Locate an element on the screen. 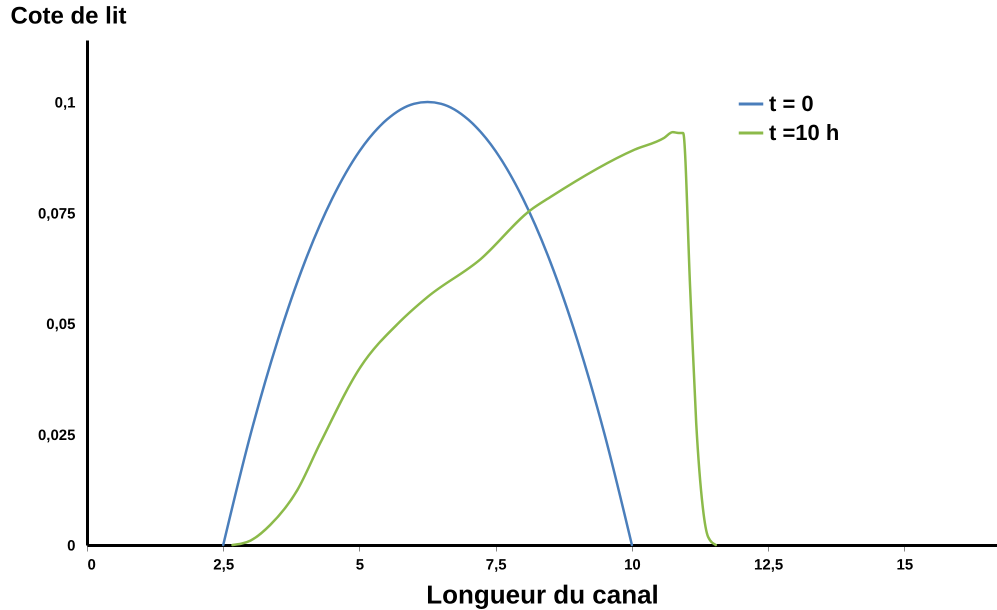 The height and width of the screenshot is (610, 997). x-axis-title: Longueur du canal is located at coordinates (542, 595).